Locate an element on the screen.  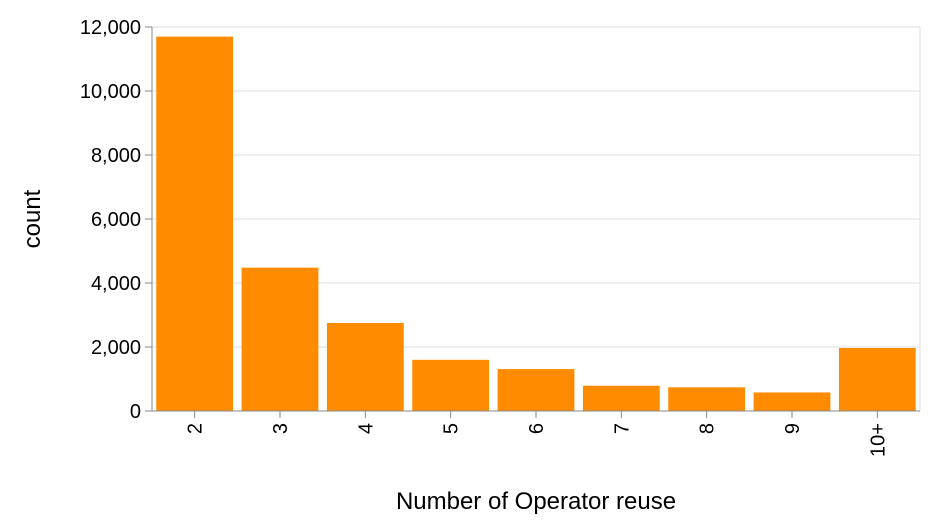
y-tick-label: 8,000 is located at coordinates (116, 156).